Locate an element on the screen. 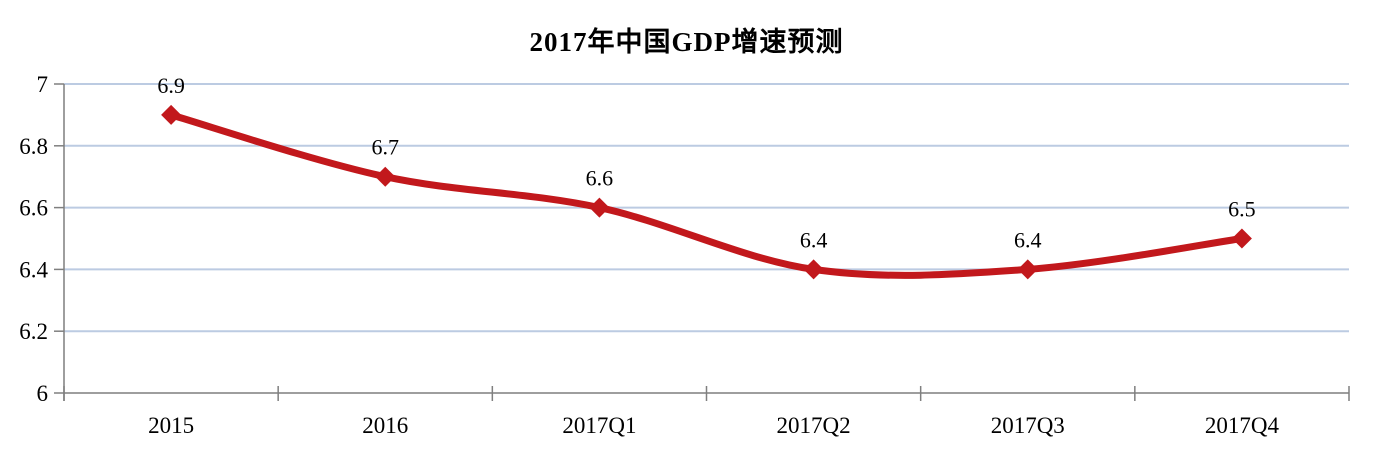 The width and height of the screenshot is (1373, 452). y-axis-tick-label: 6 is located at coordinates (43, 393).